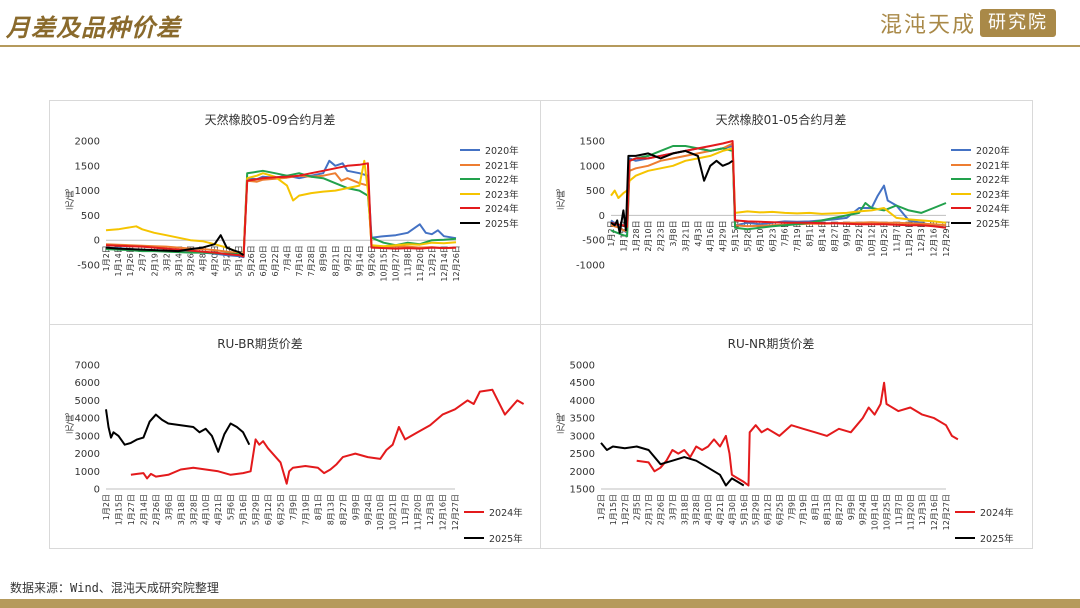 This screenshot has height=608, width=1080. I want to click on x-tick-label: 4月29日, so click(723, 235).